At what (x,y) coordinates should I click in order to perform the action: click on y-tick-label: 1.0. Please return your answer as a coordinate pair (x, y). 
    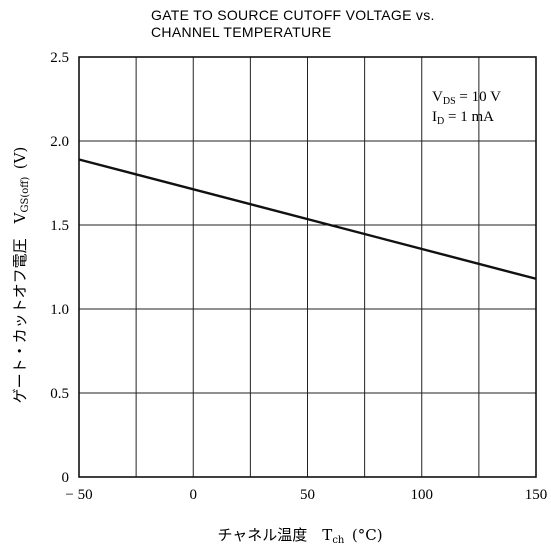
    Looking at the image, I should click on (59, 310).